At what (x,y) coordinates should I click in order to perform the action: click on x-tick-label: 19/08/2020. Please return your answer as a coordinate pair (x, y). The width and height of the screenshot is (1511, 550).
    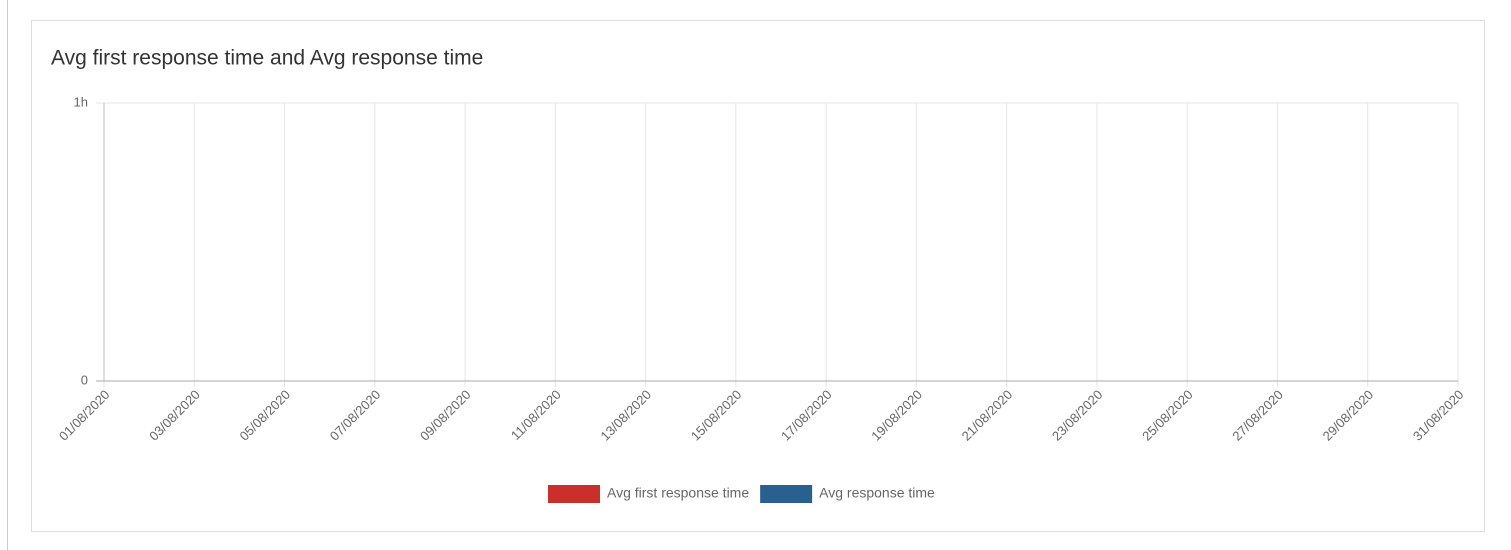
    Looking at the image, I should click on (896, 415).